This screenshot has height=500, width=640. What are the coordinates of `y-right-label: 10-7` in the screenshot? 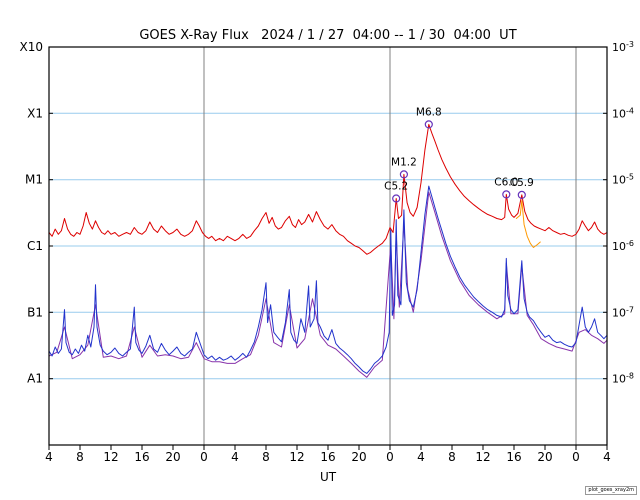 It's located at (623, 312).